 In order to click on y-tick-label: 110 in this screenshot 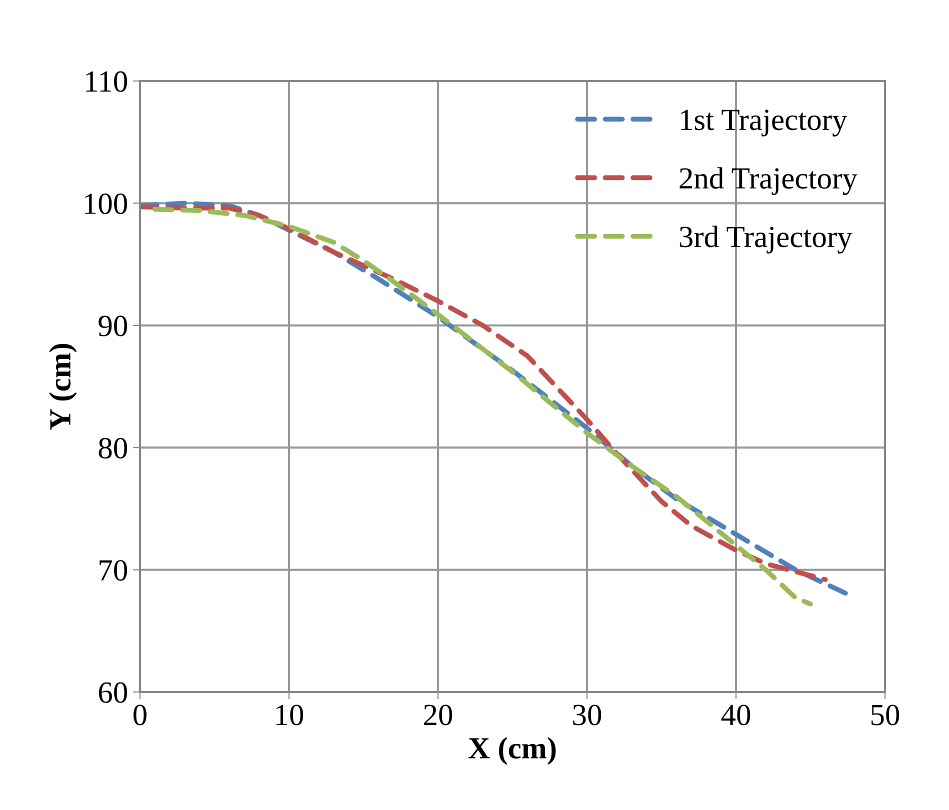, I will do `click(107, 81)`.